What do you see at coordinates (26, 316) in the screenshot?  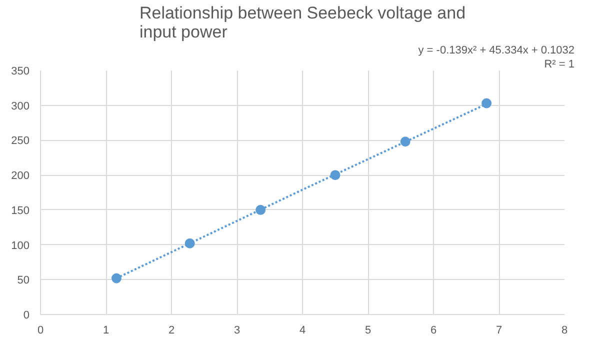 I see `y-tick-label: 0` at bounding box center [26, 316].